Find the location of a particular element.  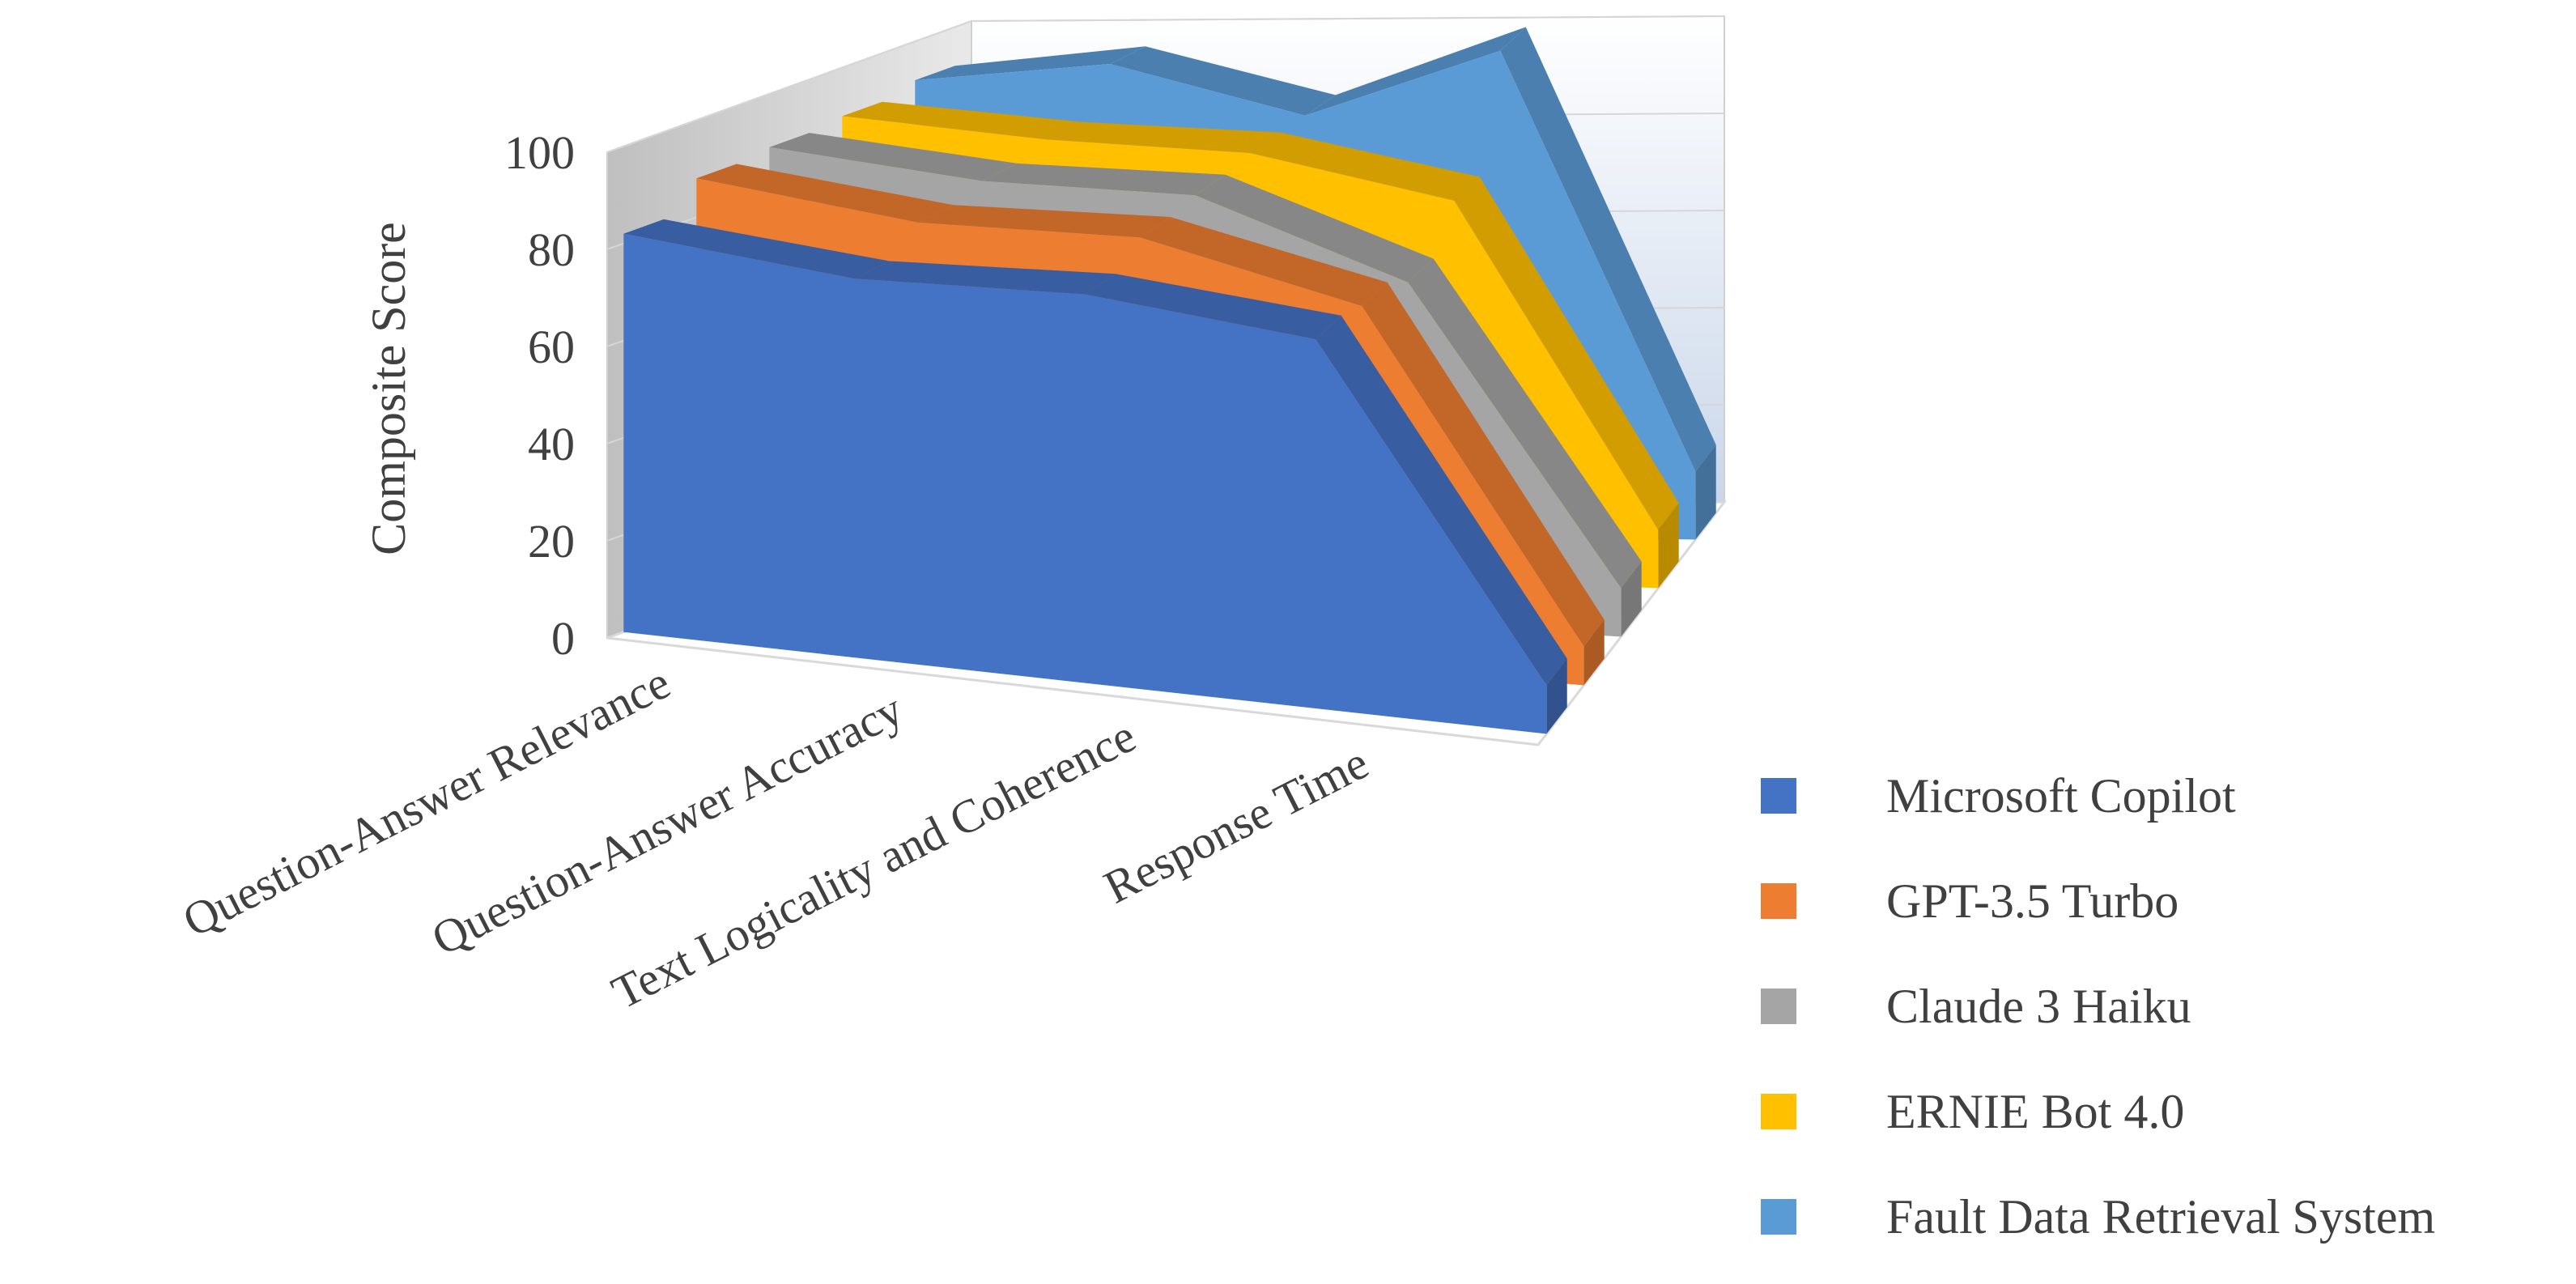

x-tick-label: Response Time is located at coordinates (1236, 825).